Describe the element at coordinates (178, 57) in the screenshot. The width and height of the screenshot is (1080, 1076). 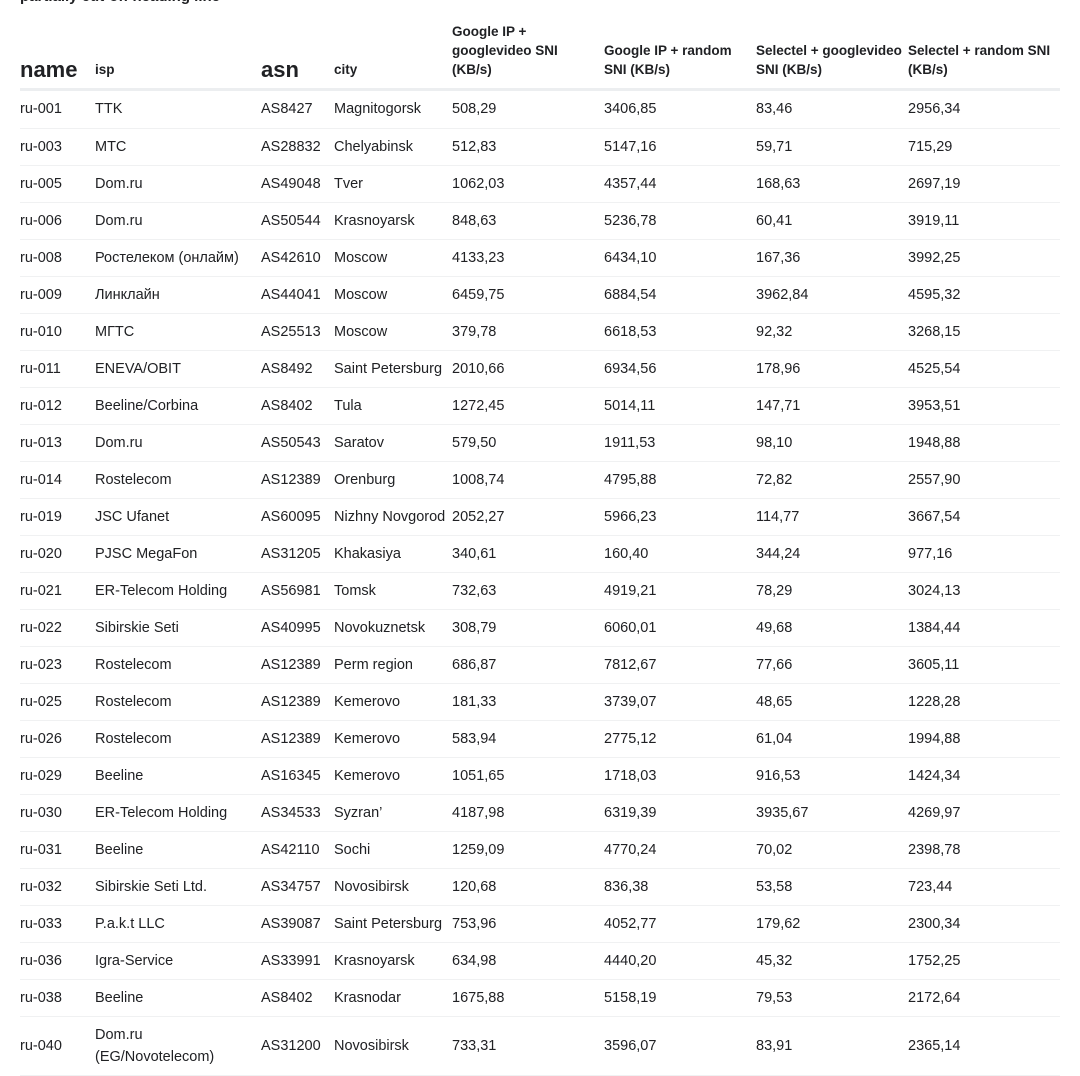
I see `column-header-isp: isp` at that location.